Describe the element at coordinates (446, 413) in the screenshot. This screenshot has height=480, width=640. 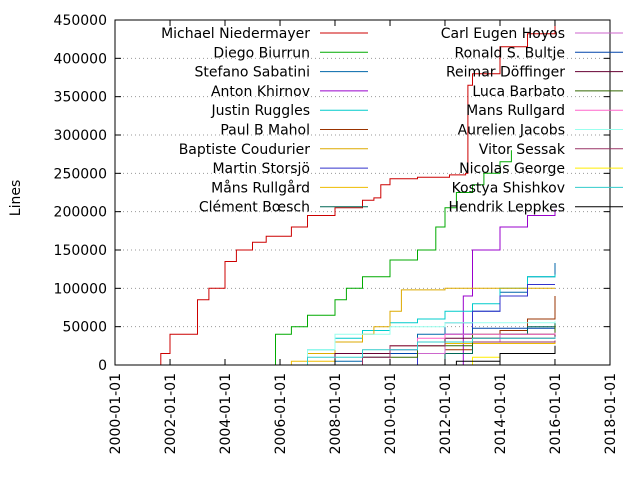
I see `x-tick-label: 2012-01-01` at that location.